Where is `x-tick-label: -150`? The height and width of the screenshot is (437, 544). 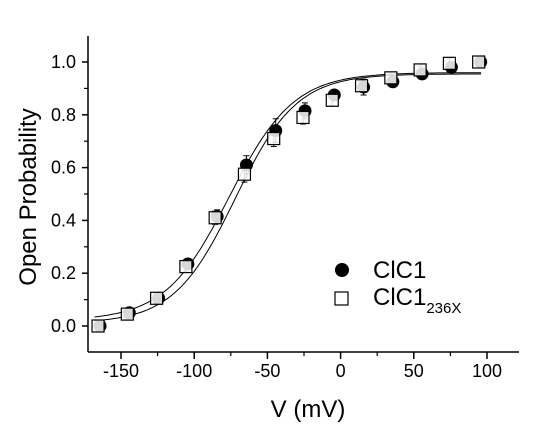 x-tick-label: -150 is located at coordinates (121, 371).